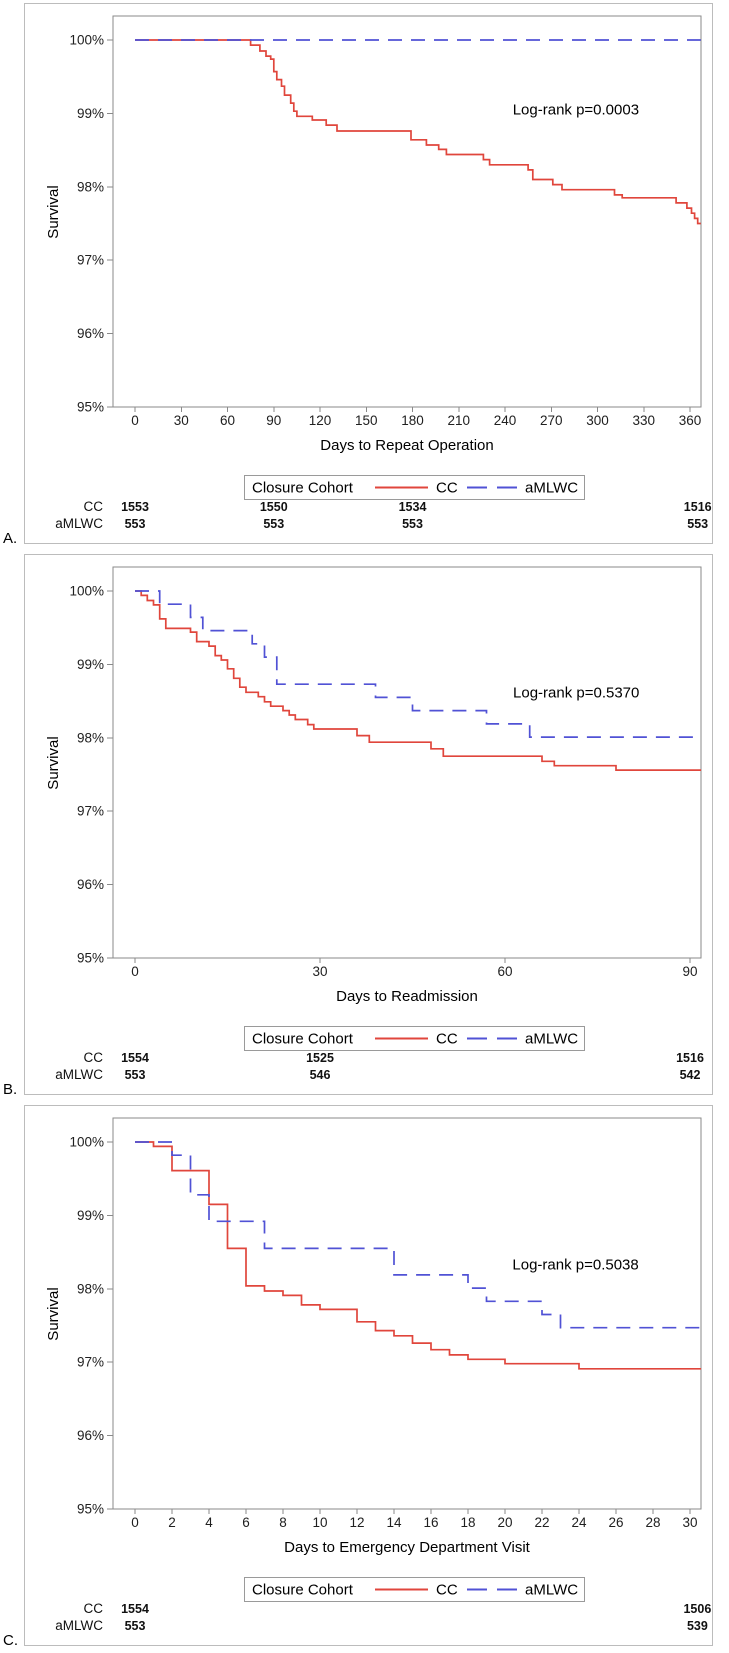 Image resolution: width=729 pixels, height=1653 pixels. What do you see at coordinates (576, 692) in the screenshot?
I see `logrank-annotation: Log-rank p=0.5370` at bounding box center [576, 692].